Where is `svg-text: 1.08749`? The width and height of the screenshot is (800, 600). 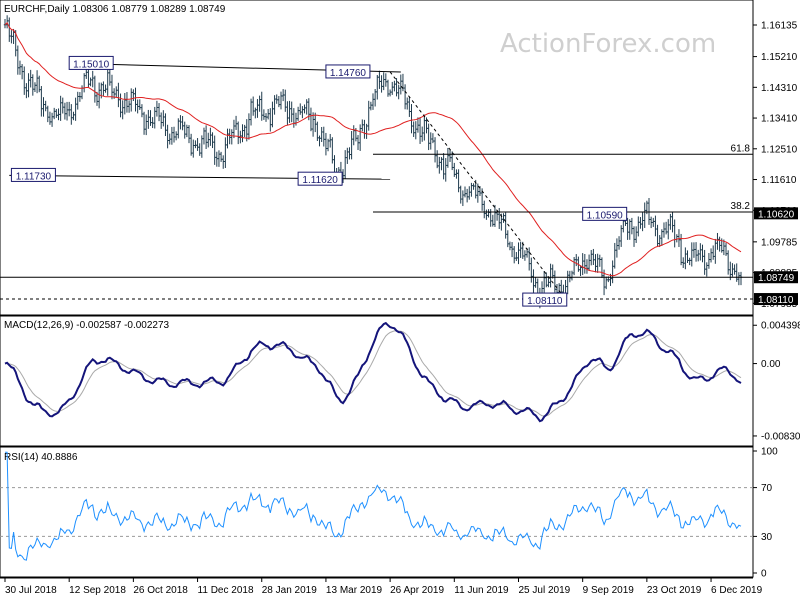
svg-text: 1.08749 is located at coordinates (776, 278).